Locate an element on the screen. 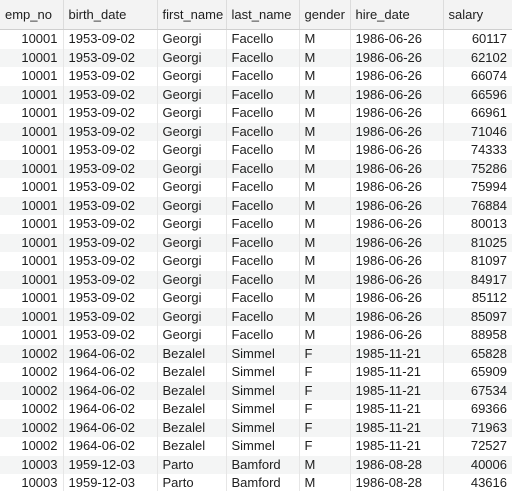  cell-salary: 80013 is located at coordinates (477, 224).